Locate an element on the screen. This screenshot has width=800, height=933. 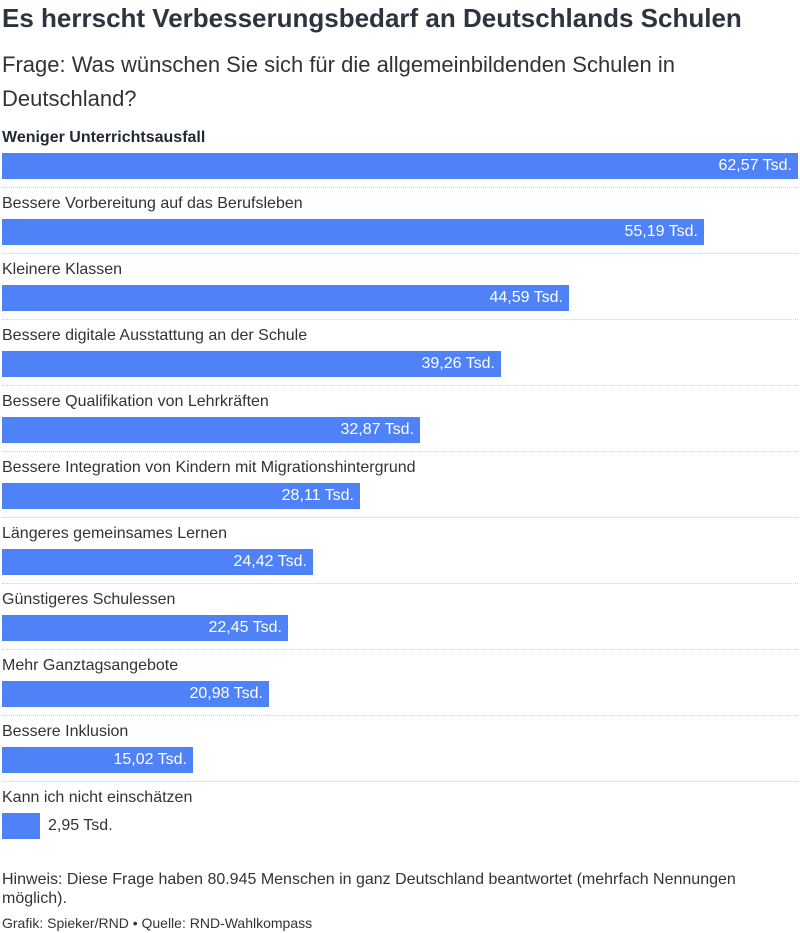
category-label: Kleinere Klassen is located at coordinates (62, 269).